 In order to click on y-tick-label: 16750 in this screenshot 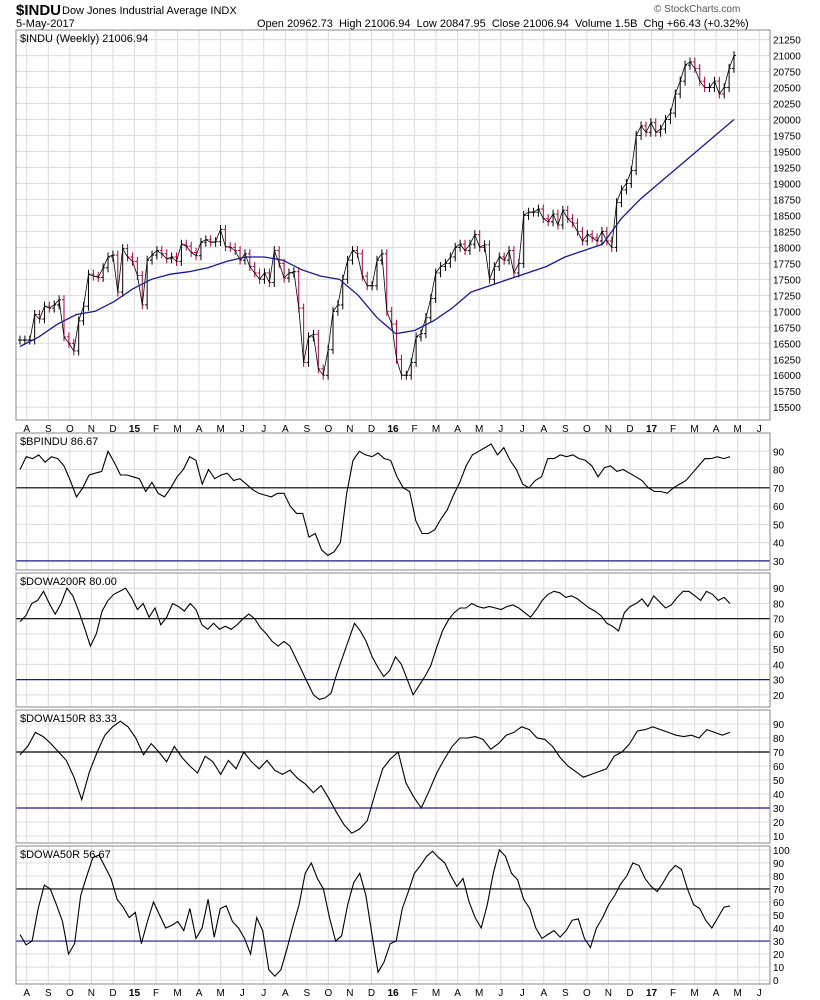, I will do `click(787, 328)`.